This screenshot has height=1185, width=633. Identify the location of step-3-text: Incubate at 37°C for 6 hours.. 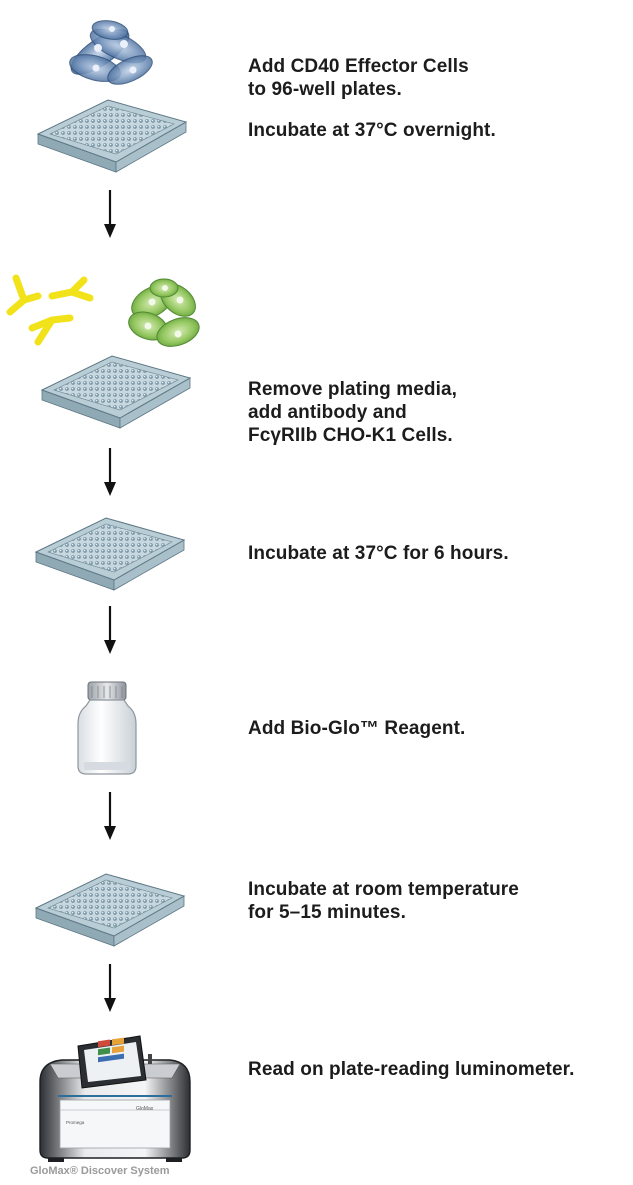
(378, 553).